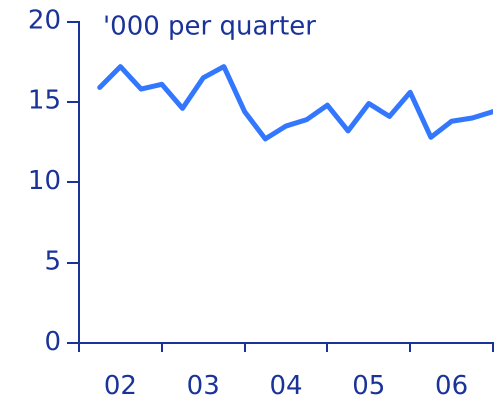  Describe the element at coordinates (451, 385) in the screenshot. I see `x-tick-label: 06` at that location.